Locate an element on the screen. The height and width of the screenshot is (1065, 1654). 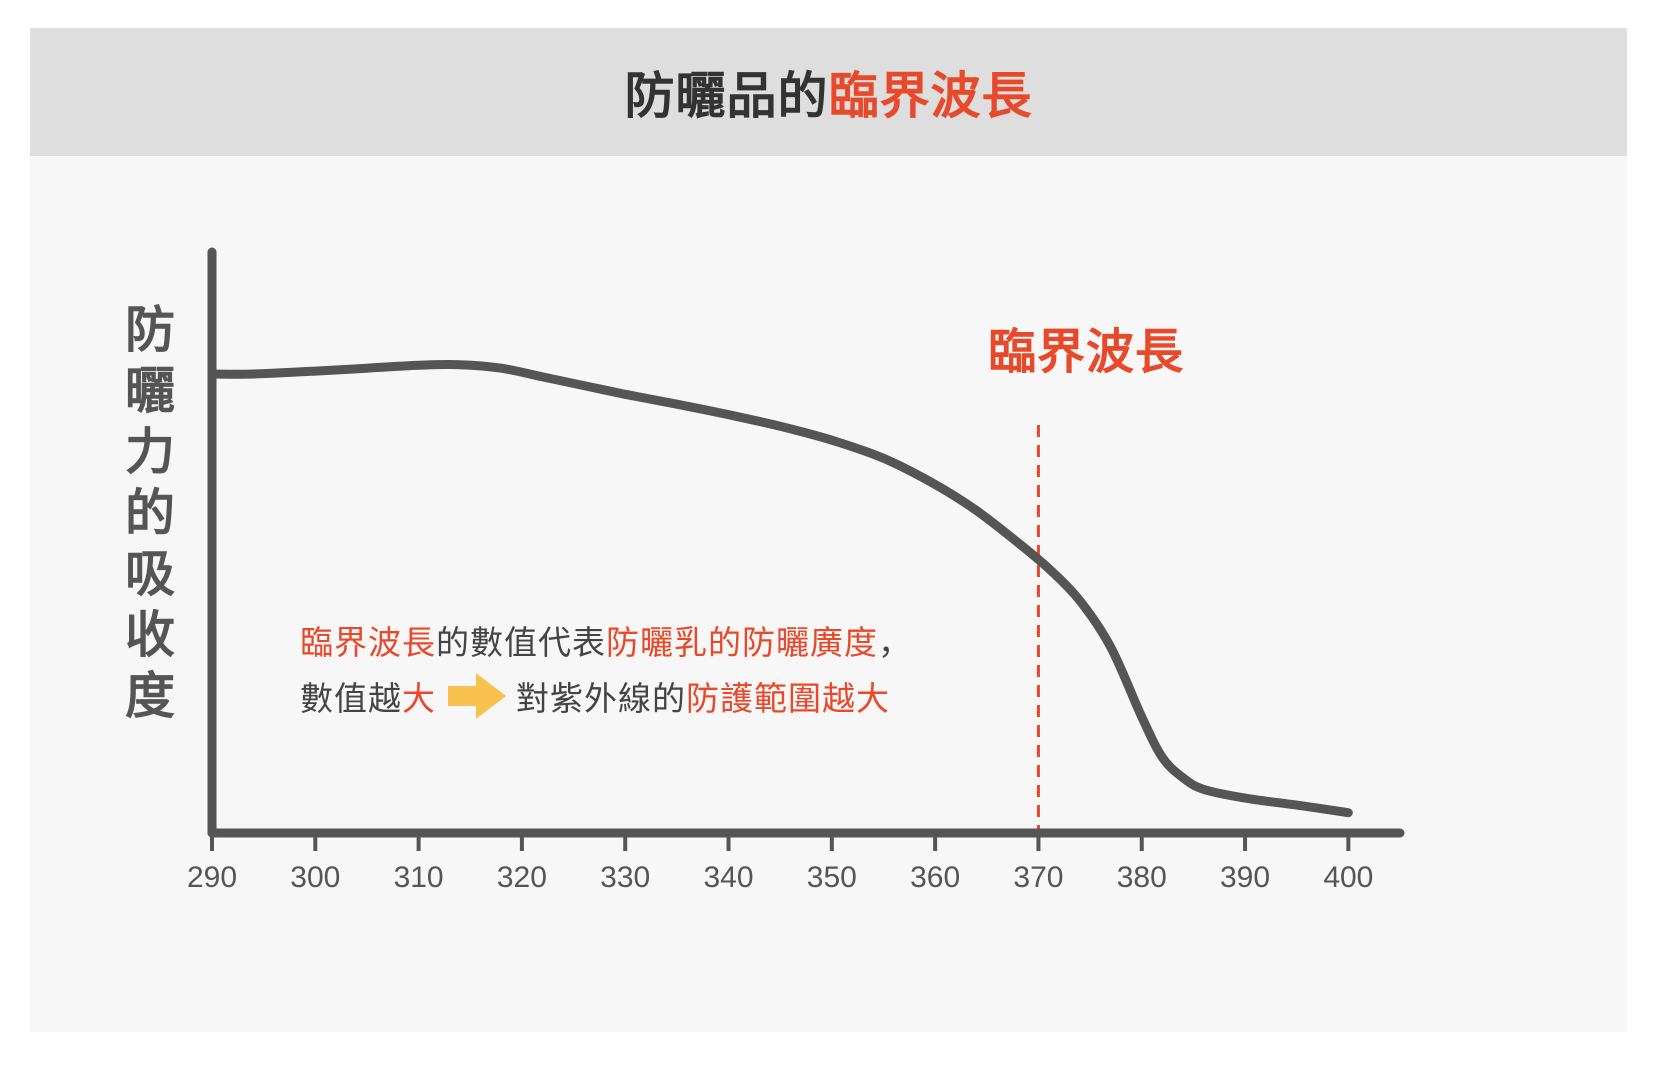
x-tick-label: 290 is located at coordinates (212, 877).